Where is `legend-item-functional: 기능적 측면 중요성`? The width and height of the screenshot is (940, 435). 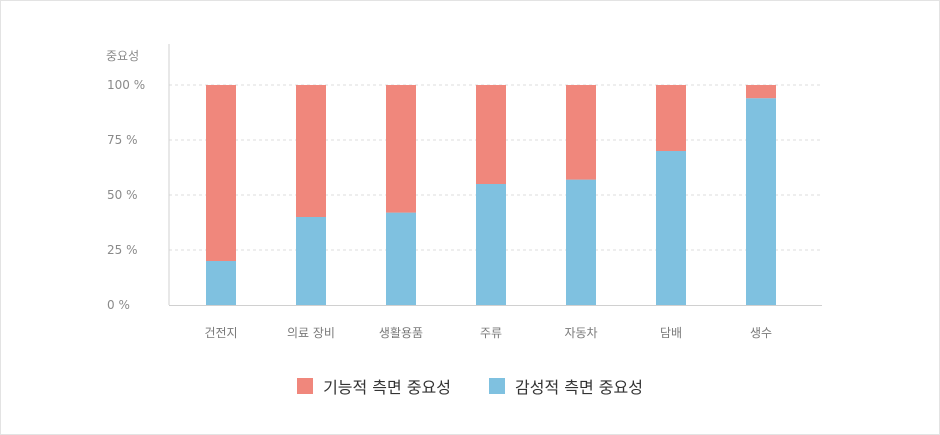
legend-item-functional: 기능적 측면 중요성 is located at coordinates (374, 386).